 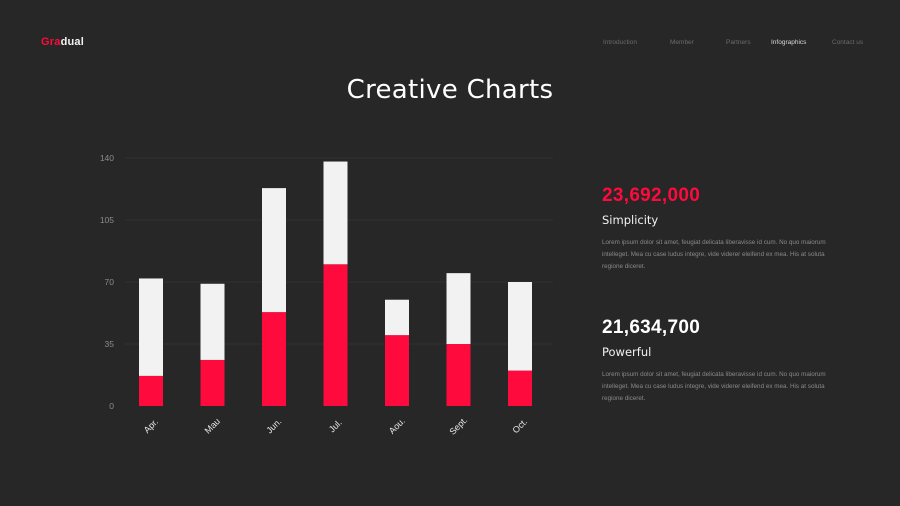 What do you see at coordinates (273, 425) in the screenshot?
I see `x-tick-label: Jun.` at bounding box center [273, 425].